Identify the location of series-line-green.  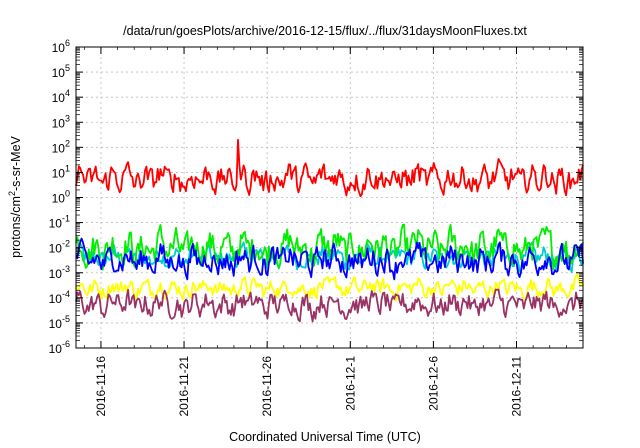
(329, 247).